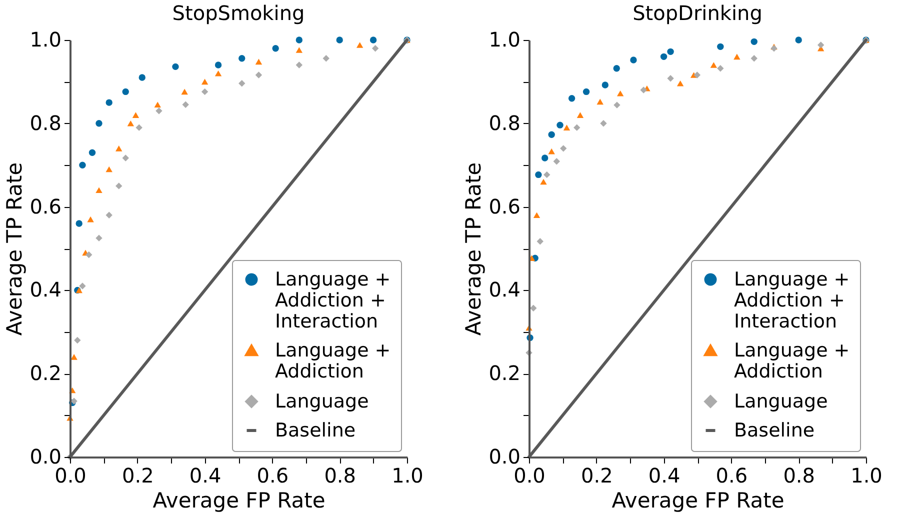 Image resolution: width=924 pixels, height=516 pixels. Describe the element at coordinates (697, 13) in the screenshot. I see `chart-title: StopDrinking` at that location.